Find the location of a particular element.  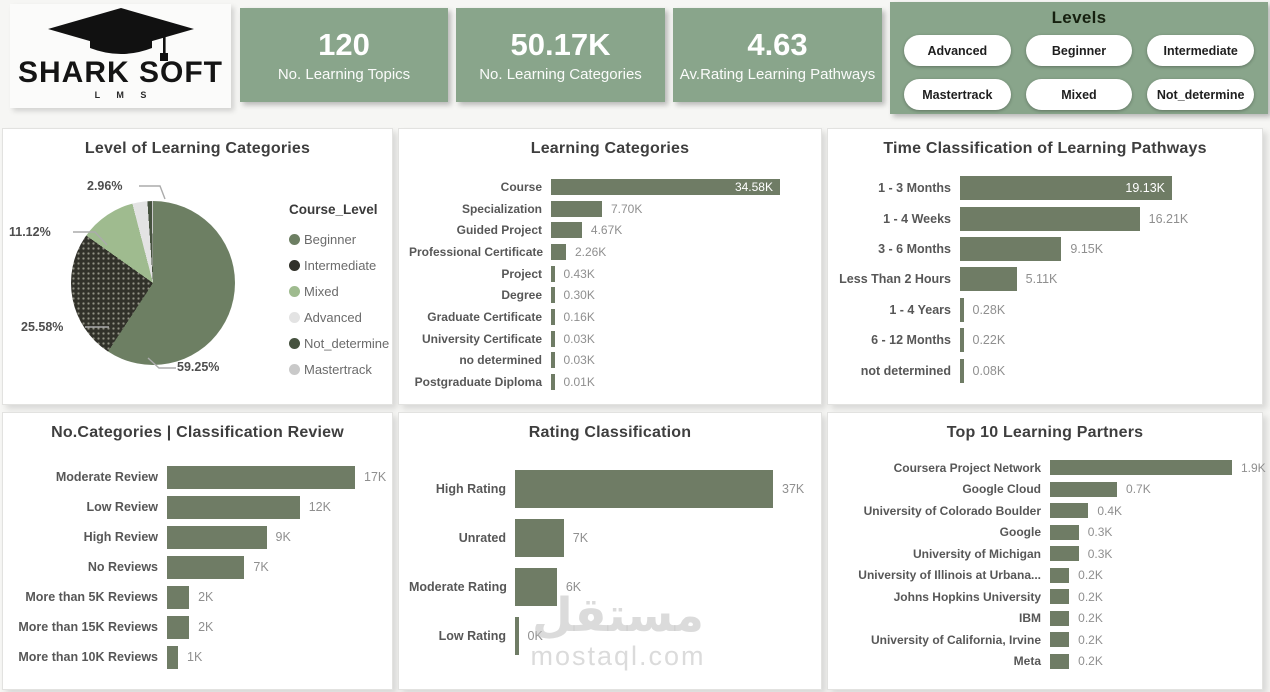

bar-row: 1 - 4 Weeks 16.21K is located at coordinates (1046, 218).